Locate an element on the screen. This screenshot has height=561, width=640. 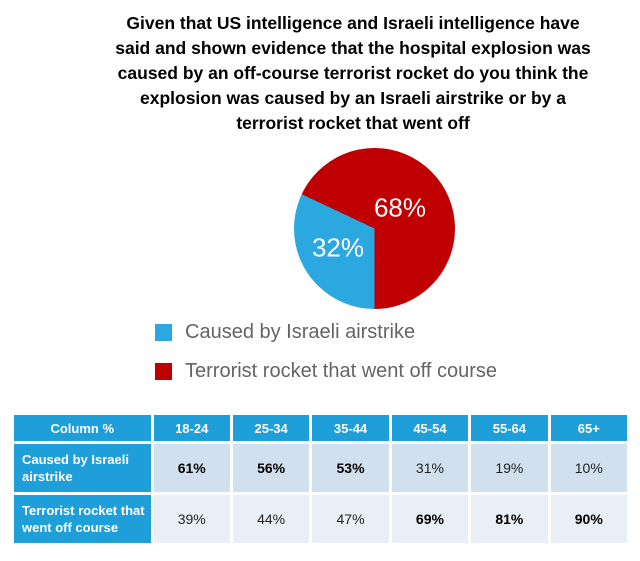
table-header-45-54: 45-54 is located at coordinates (430, 428).